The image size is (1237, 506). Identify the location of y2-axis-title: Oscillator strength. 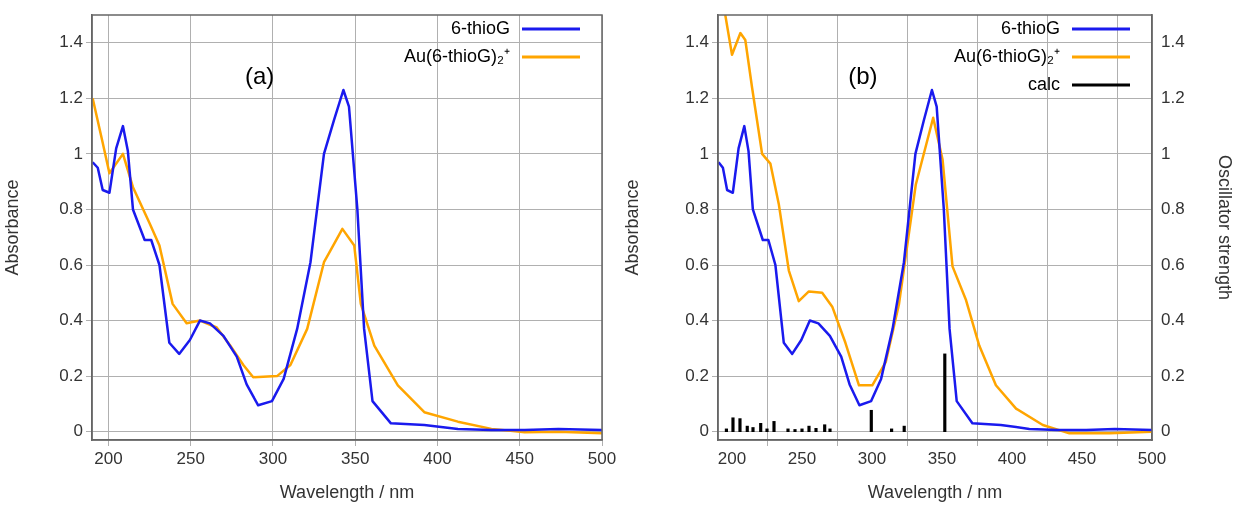
(1225, 227).